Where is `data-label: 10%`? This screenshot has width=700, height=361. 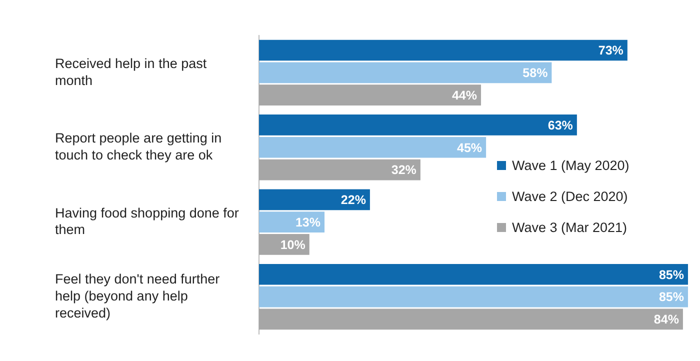
data-label: 10% is located at coordinates (293, 245).